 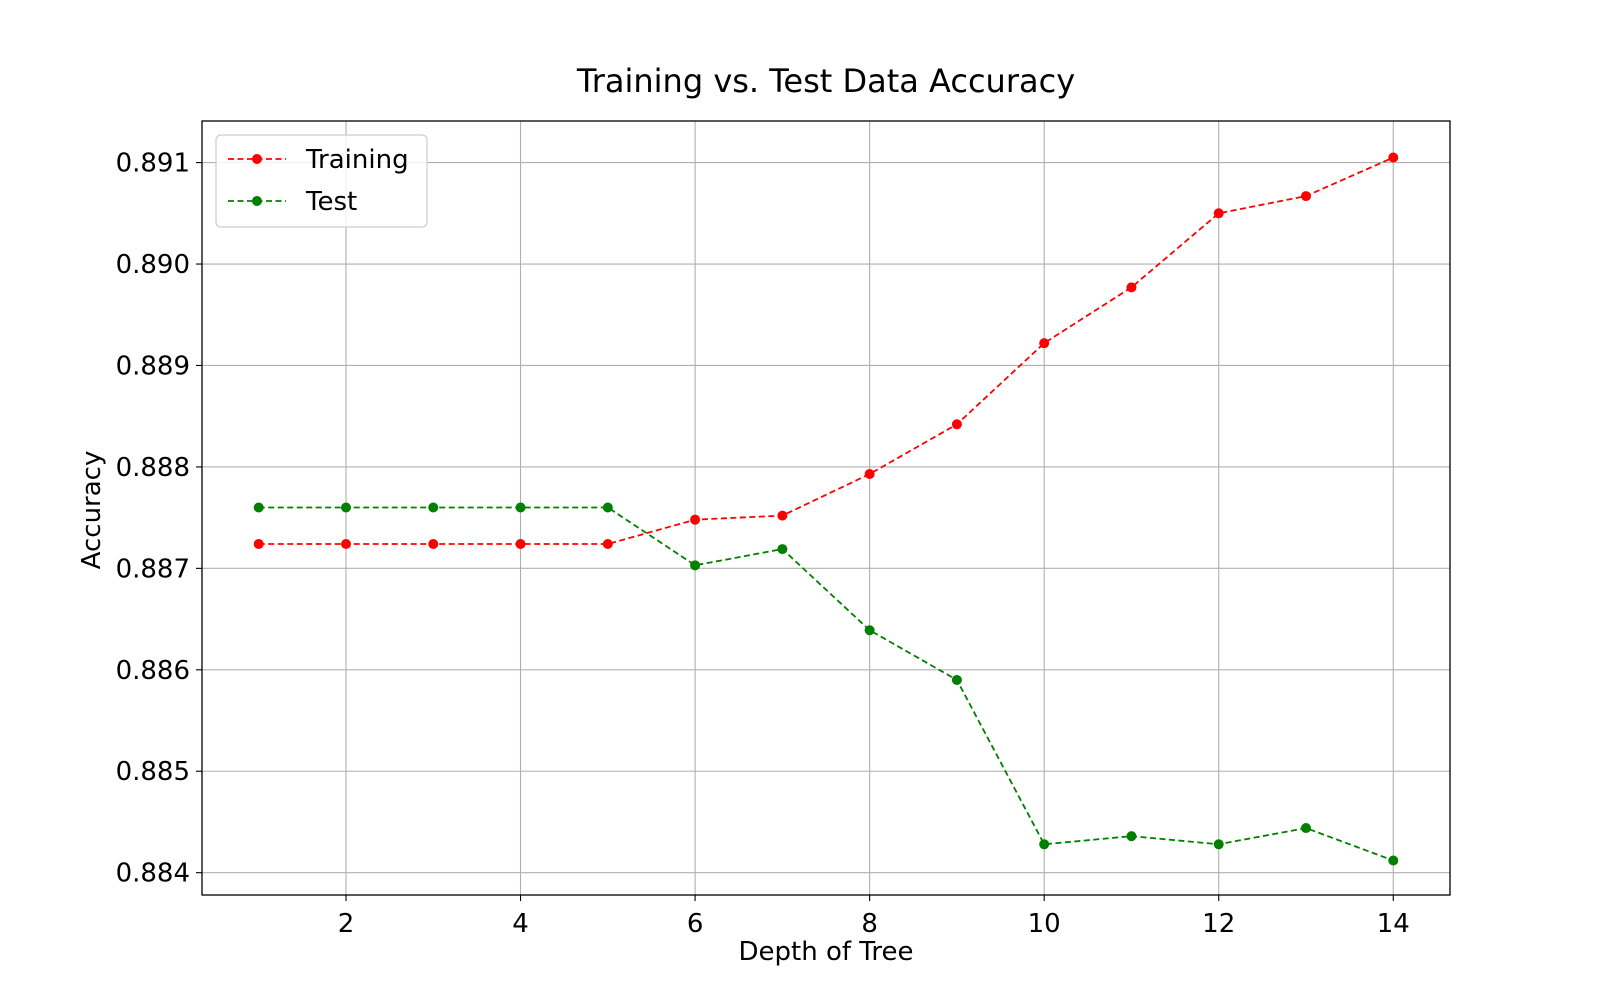 What do you see at coordinates (695, 924) in the screenshot?
I see `x-tick-label: 6` at bounding box center [695, 924].